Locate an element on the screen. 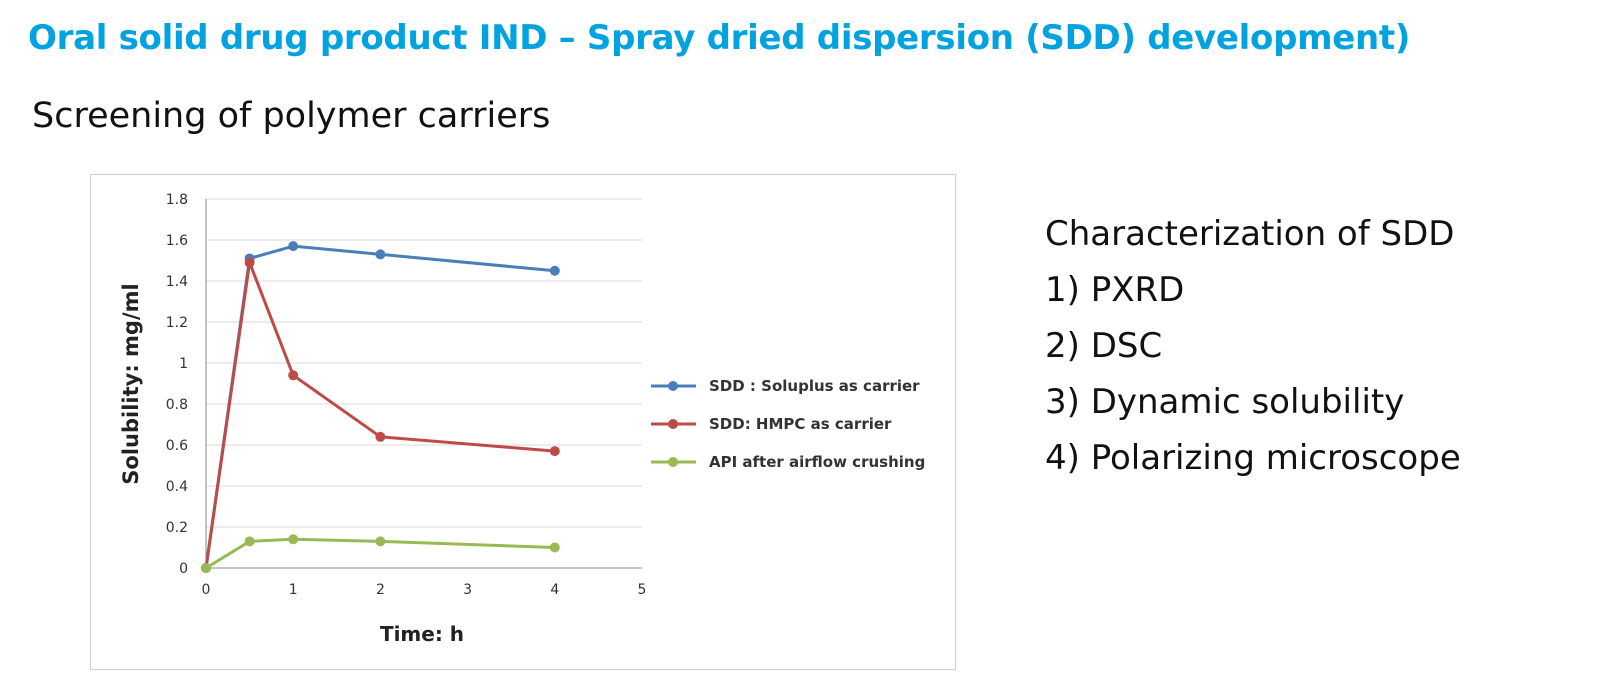  series-lines is located at coordinates (380, 407).